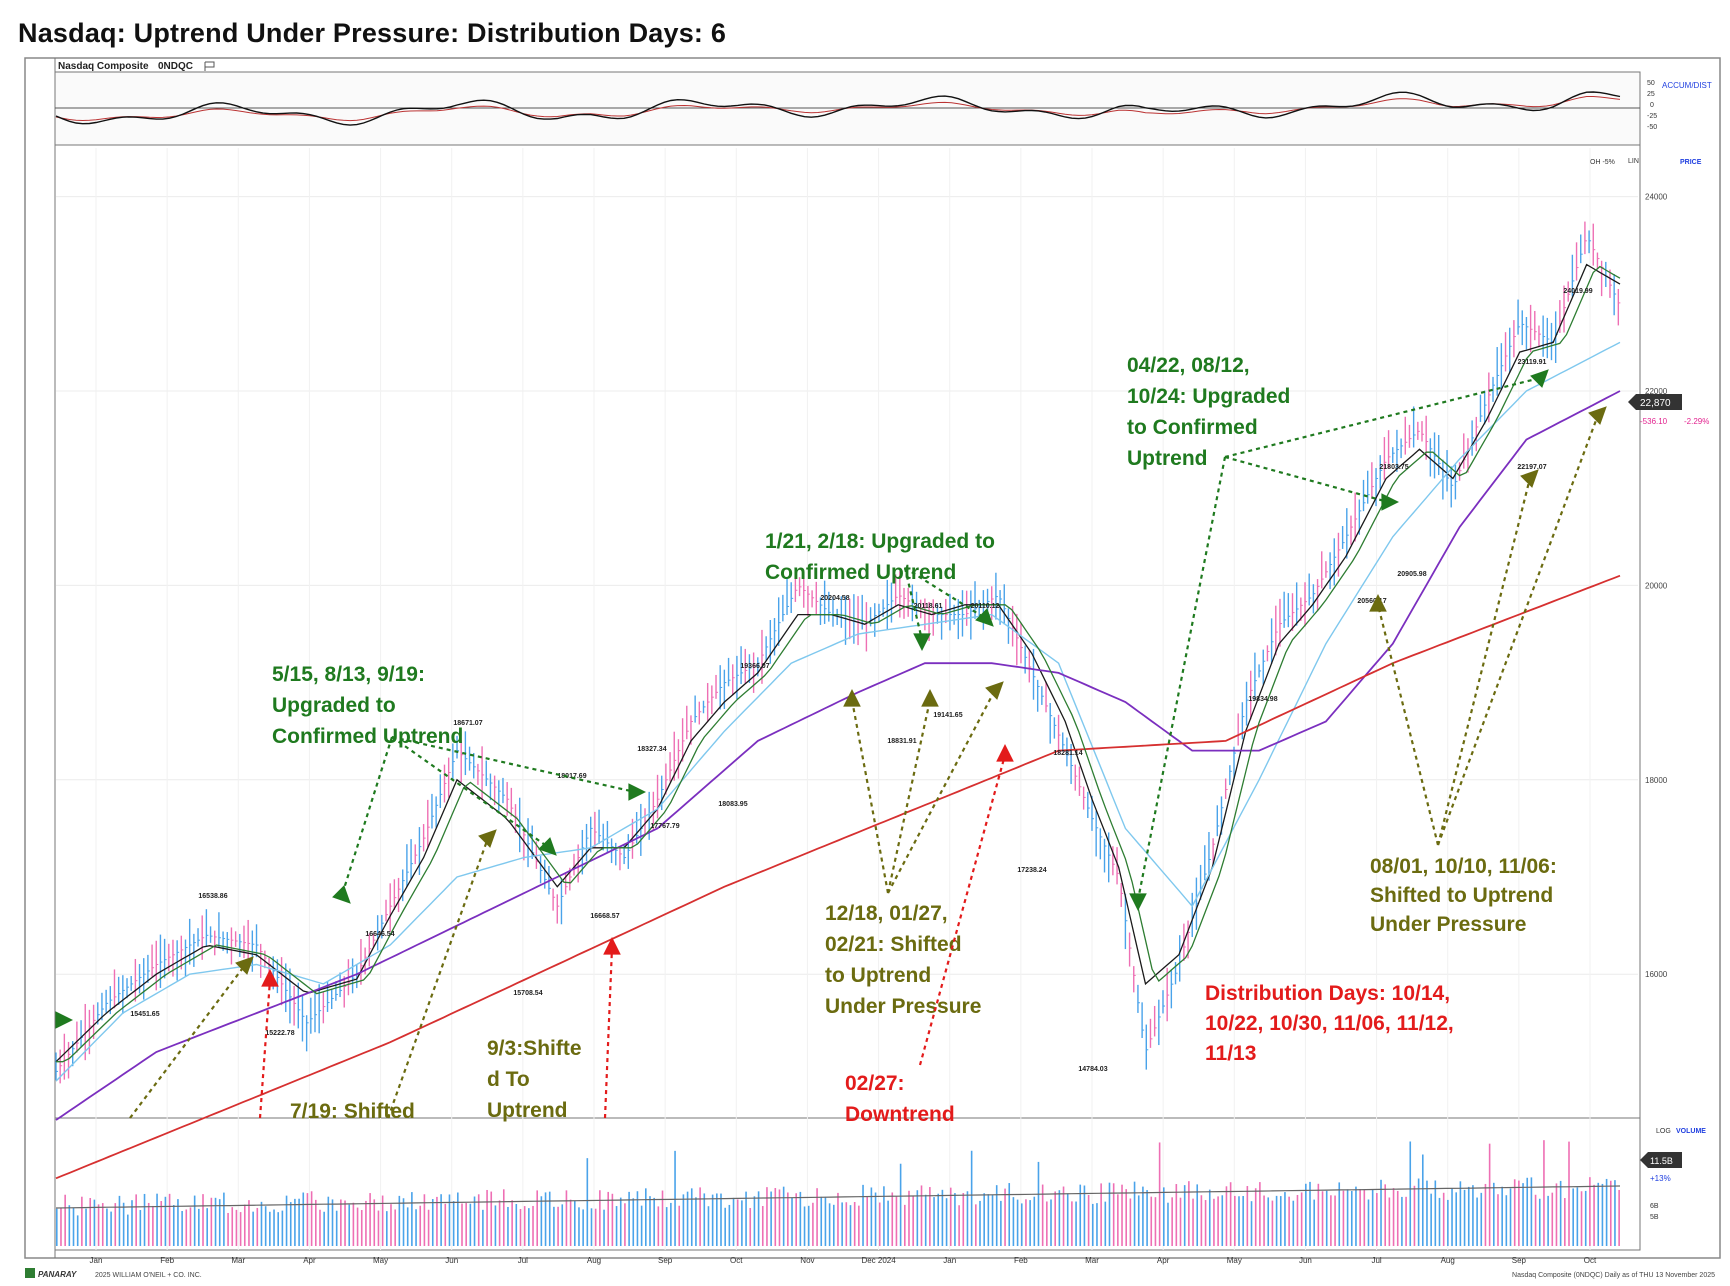 Image resolution: width=1730 pixels, height=1286 pixels. Describe the element at coordinates (1691, 1131) in the screenshot. I see `volume-label: VOLUME` at that location.